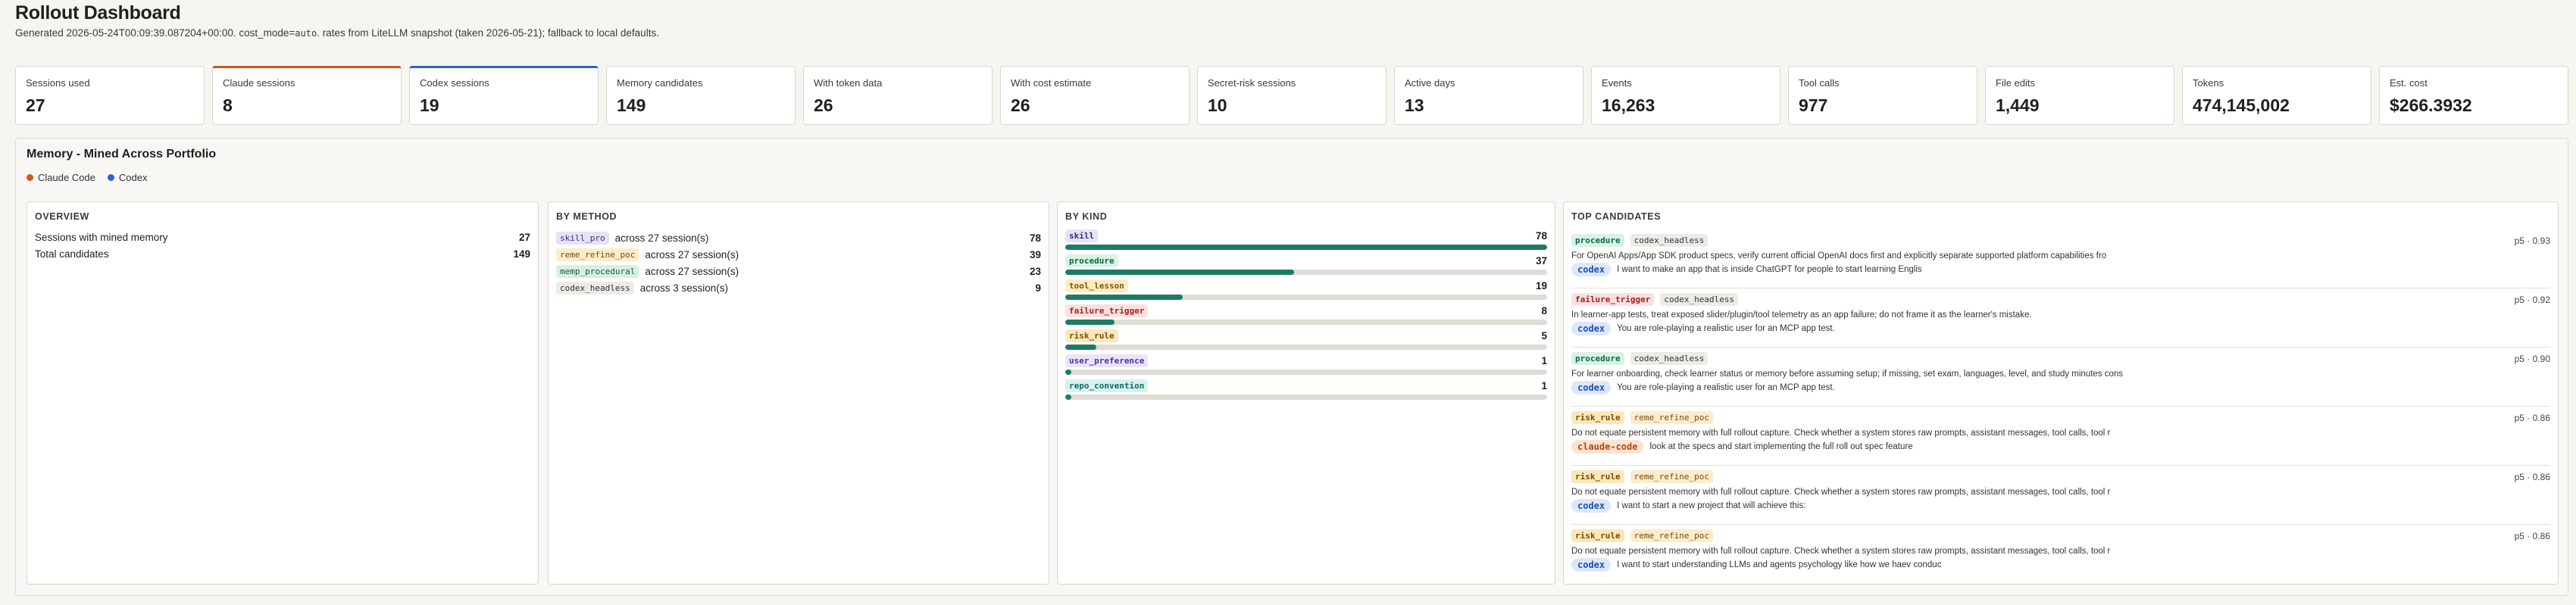 This screenshot has height=605, width=2576. I want to click on page-title: Rollout Dashboard, so click(98, 13).